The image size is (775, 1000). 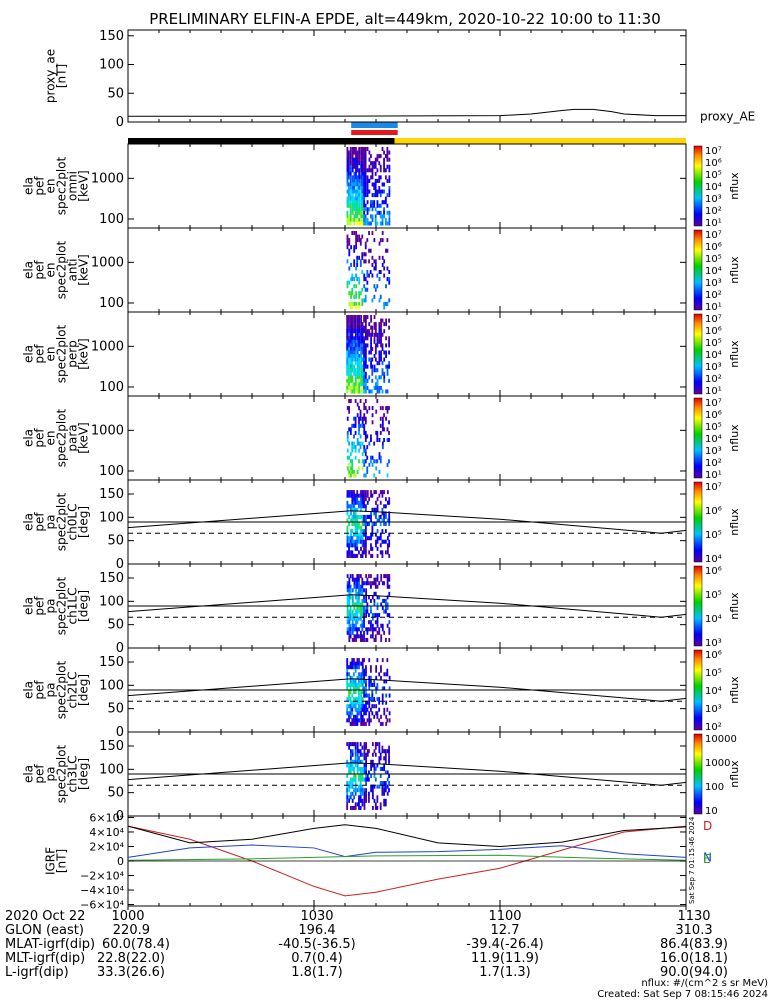 I want to click on ytick-label-omni-1: 100, so click(x=111, y=219).